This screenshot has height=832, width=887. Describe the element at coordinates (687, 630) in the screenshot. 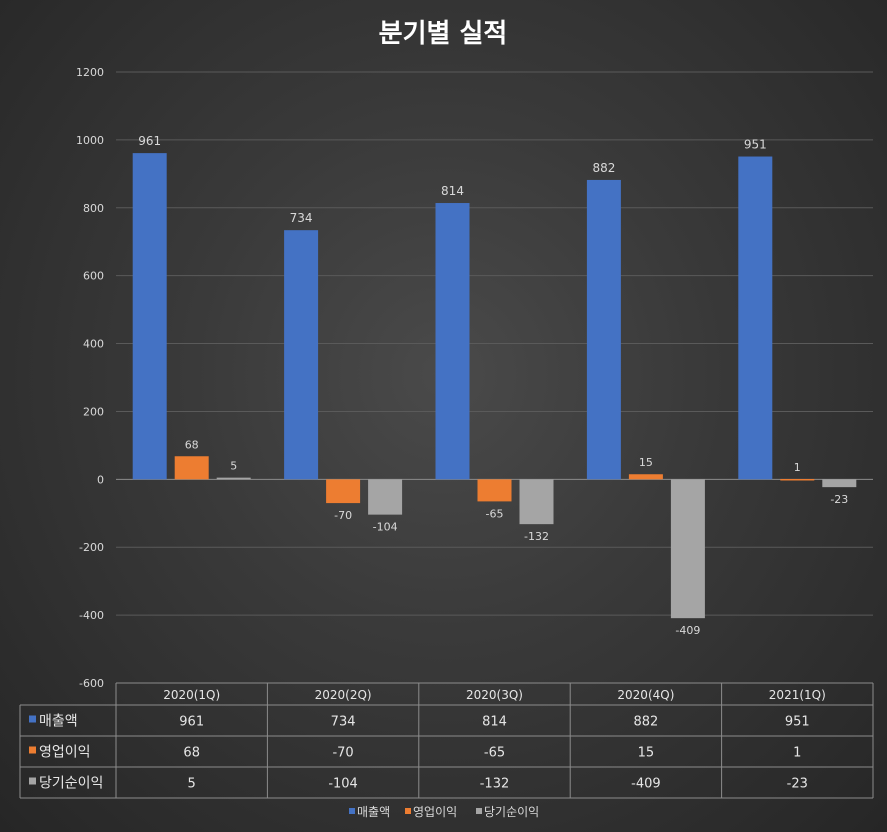

I see `data-label: -409` at that location.